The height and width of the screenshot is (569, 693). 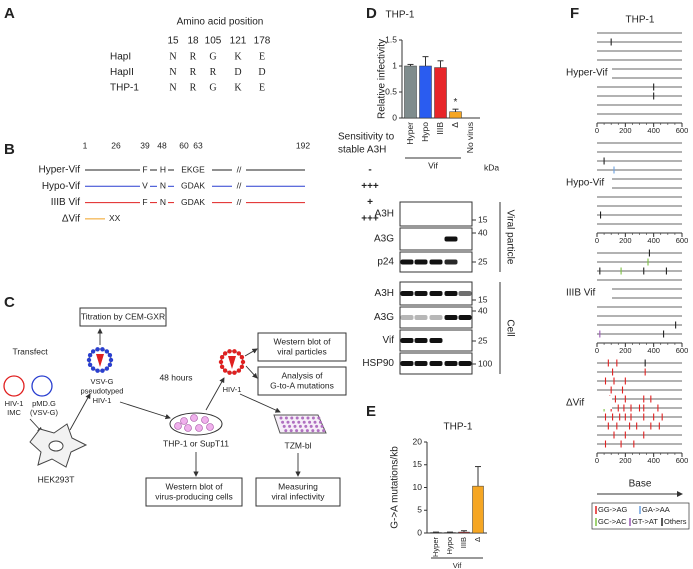 I want to click on marker-label: 15, so click(x=483, y=299).